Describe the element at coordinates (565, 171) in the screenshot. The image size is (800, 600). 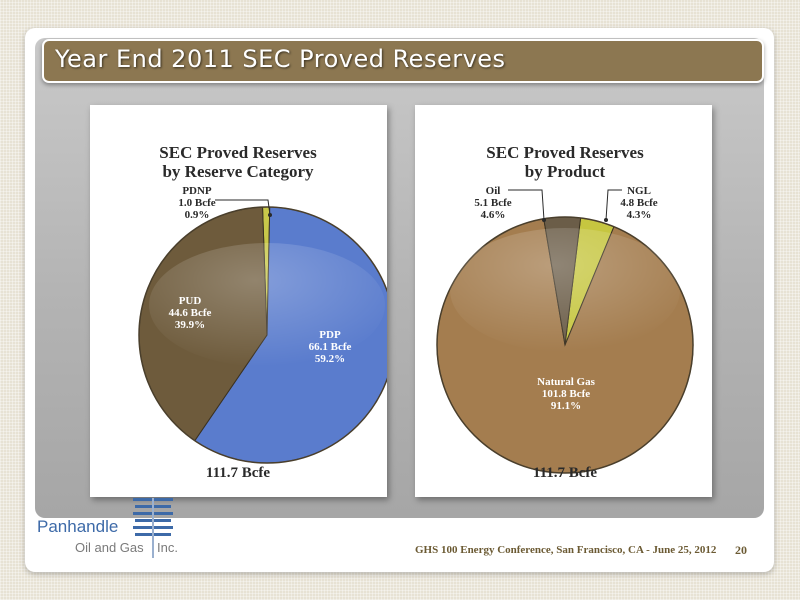
I see `chart-title-line2: by Product` at that location.